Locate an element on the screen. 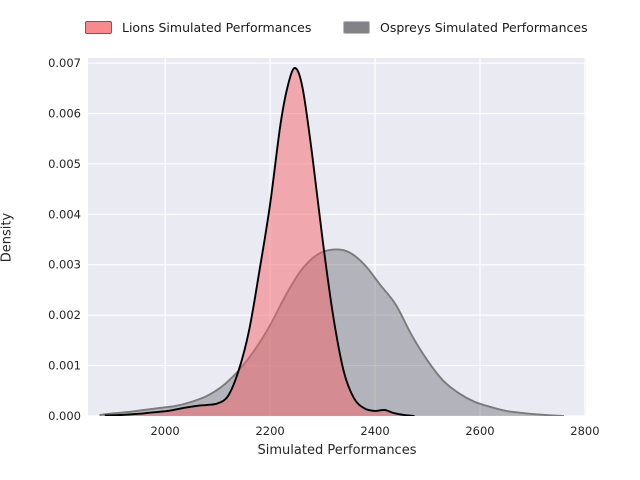 The height and width of the screenshot is (480, 640). x-tick-label: 2600 is located at coordinates (479, 431).